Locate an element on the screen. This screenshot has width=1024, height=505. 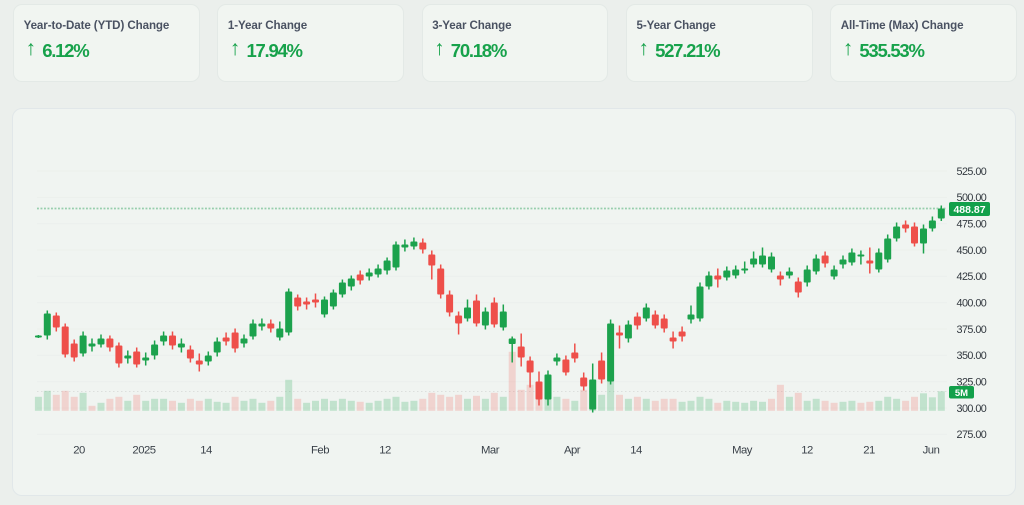
svg-text: 375.00 is located at coordinates (972, 329).